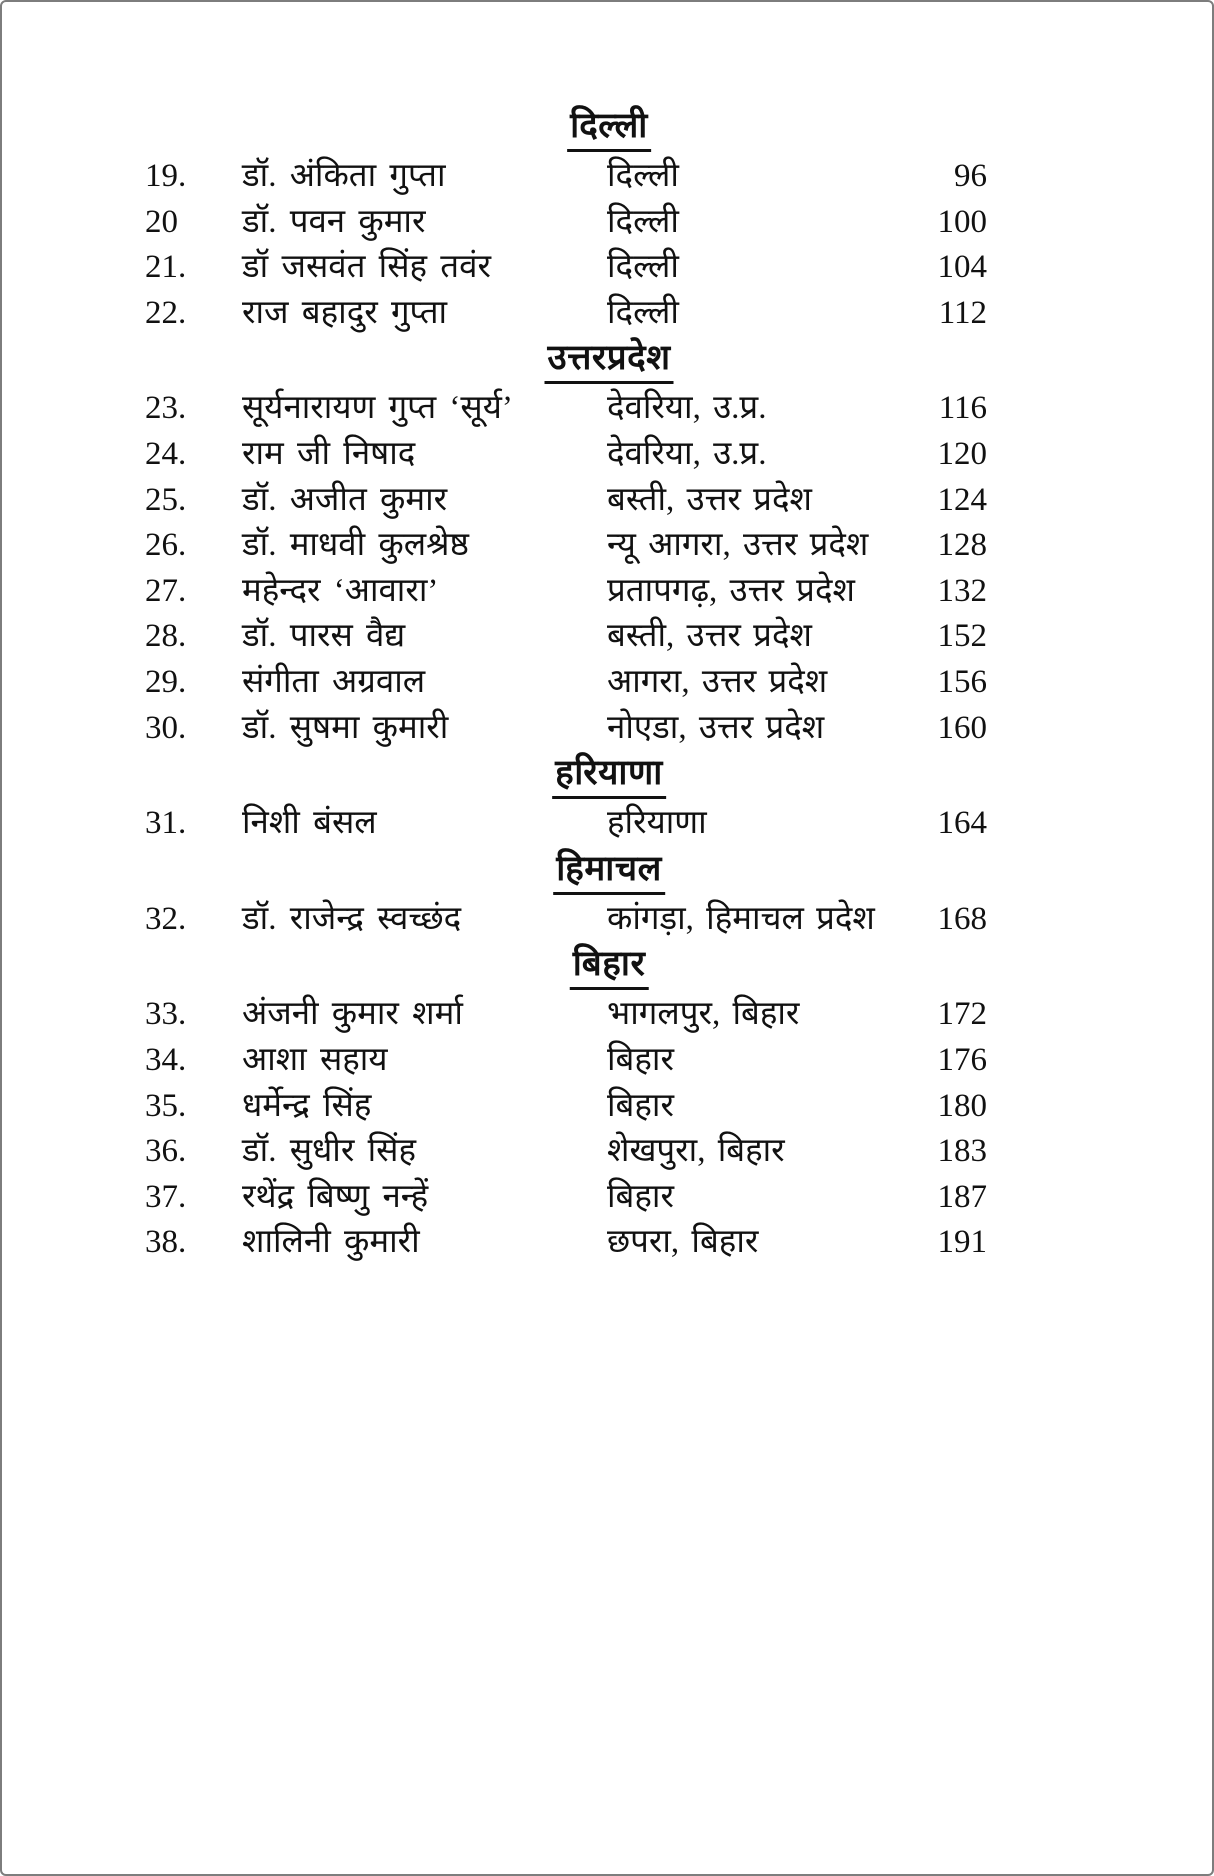 This screenshot has height=1876, width=1214. Describe the element at coordinates (962, 636) in the screenshot. I see `toc-row-page: 152` at that location.